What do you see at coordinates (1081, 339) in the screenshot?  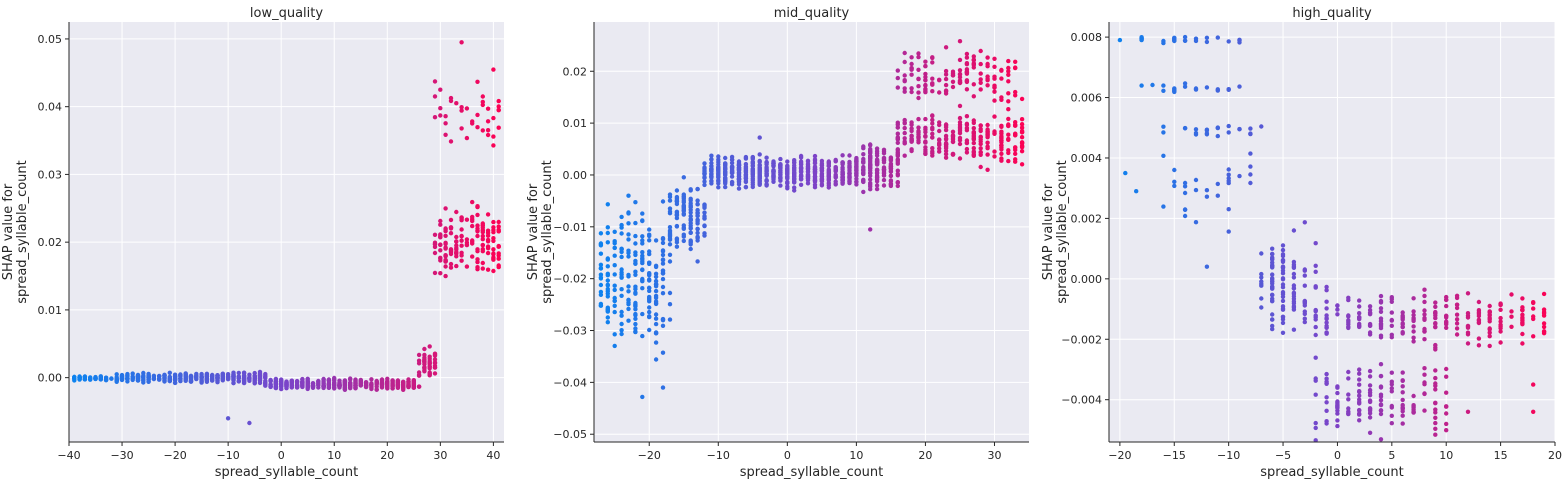 I see `y-tick-label: −0.002` at bounding box center [1081, 339].